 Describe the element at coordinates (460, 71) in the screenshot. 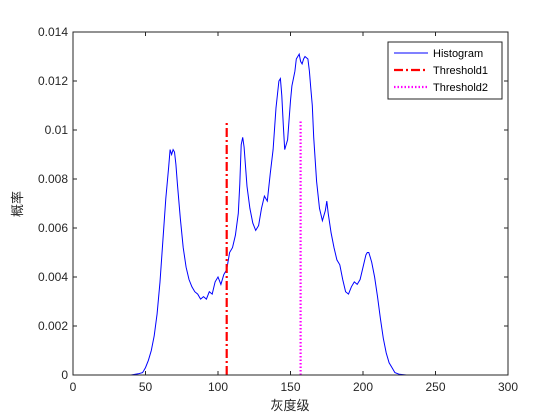

I see `legend-label: Threshold1` at that location.